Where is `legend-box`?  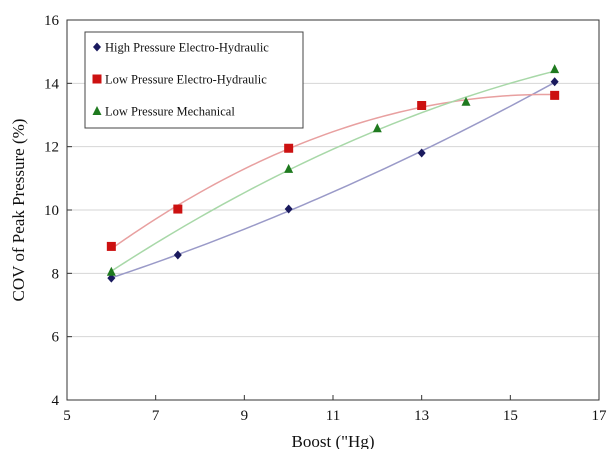
legend-box is located at coordinates (194, 80).